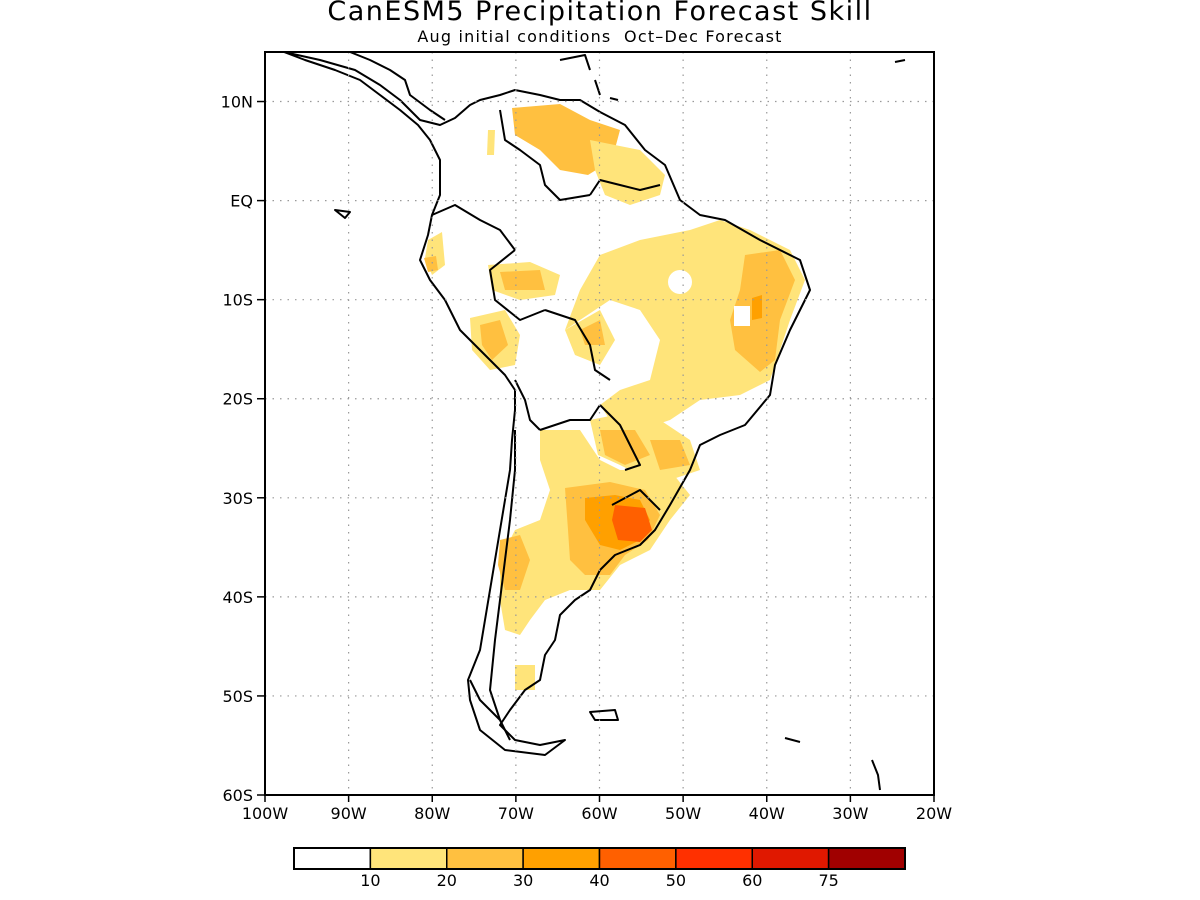 The height and width of the screenshot is (900, 1200). What do you see at coordinates (683, 813) in the screenshot?
I see `lon-tick-label: 50W` at bounding box center [683, 813].